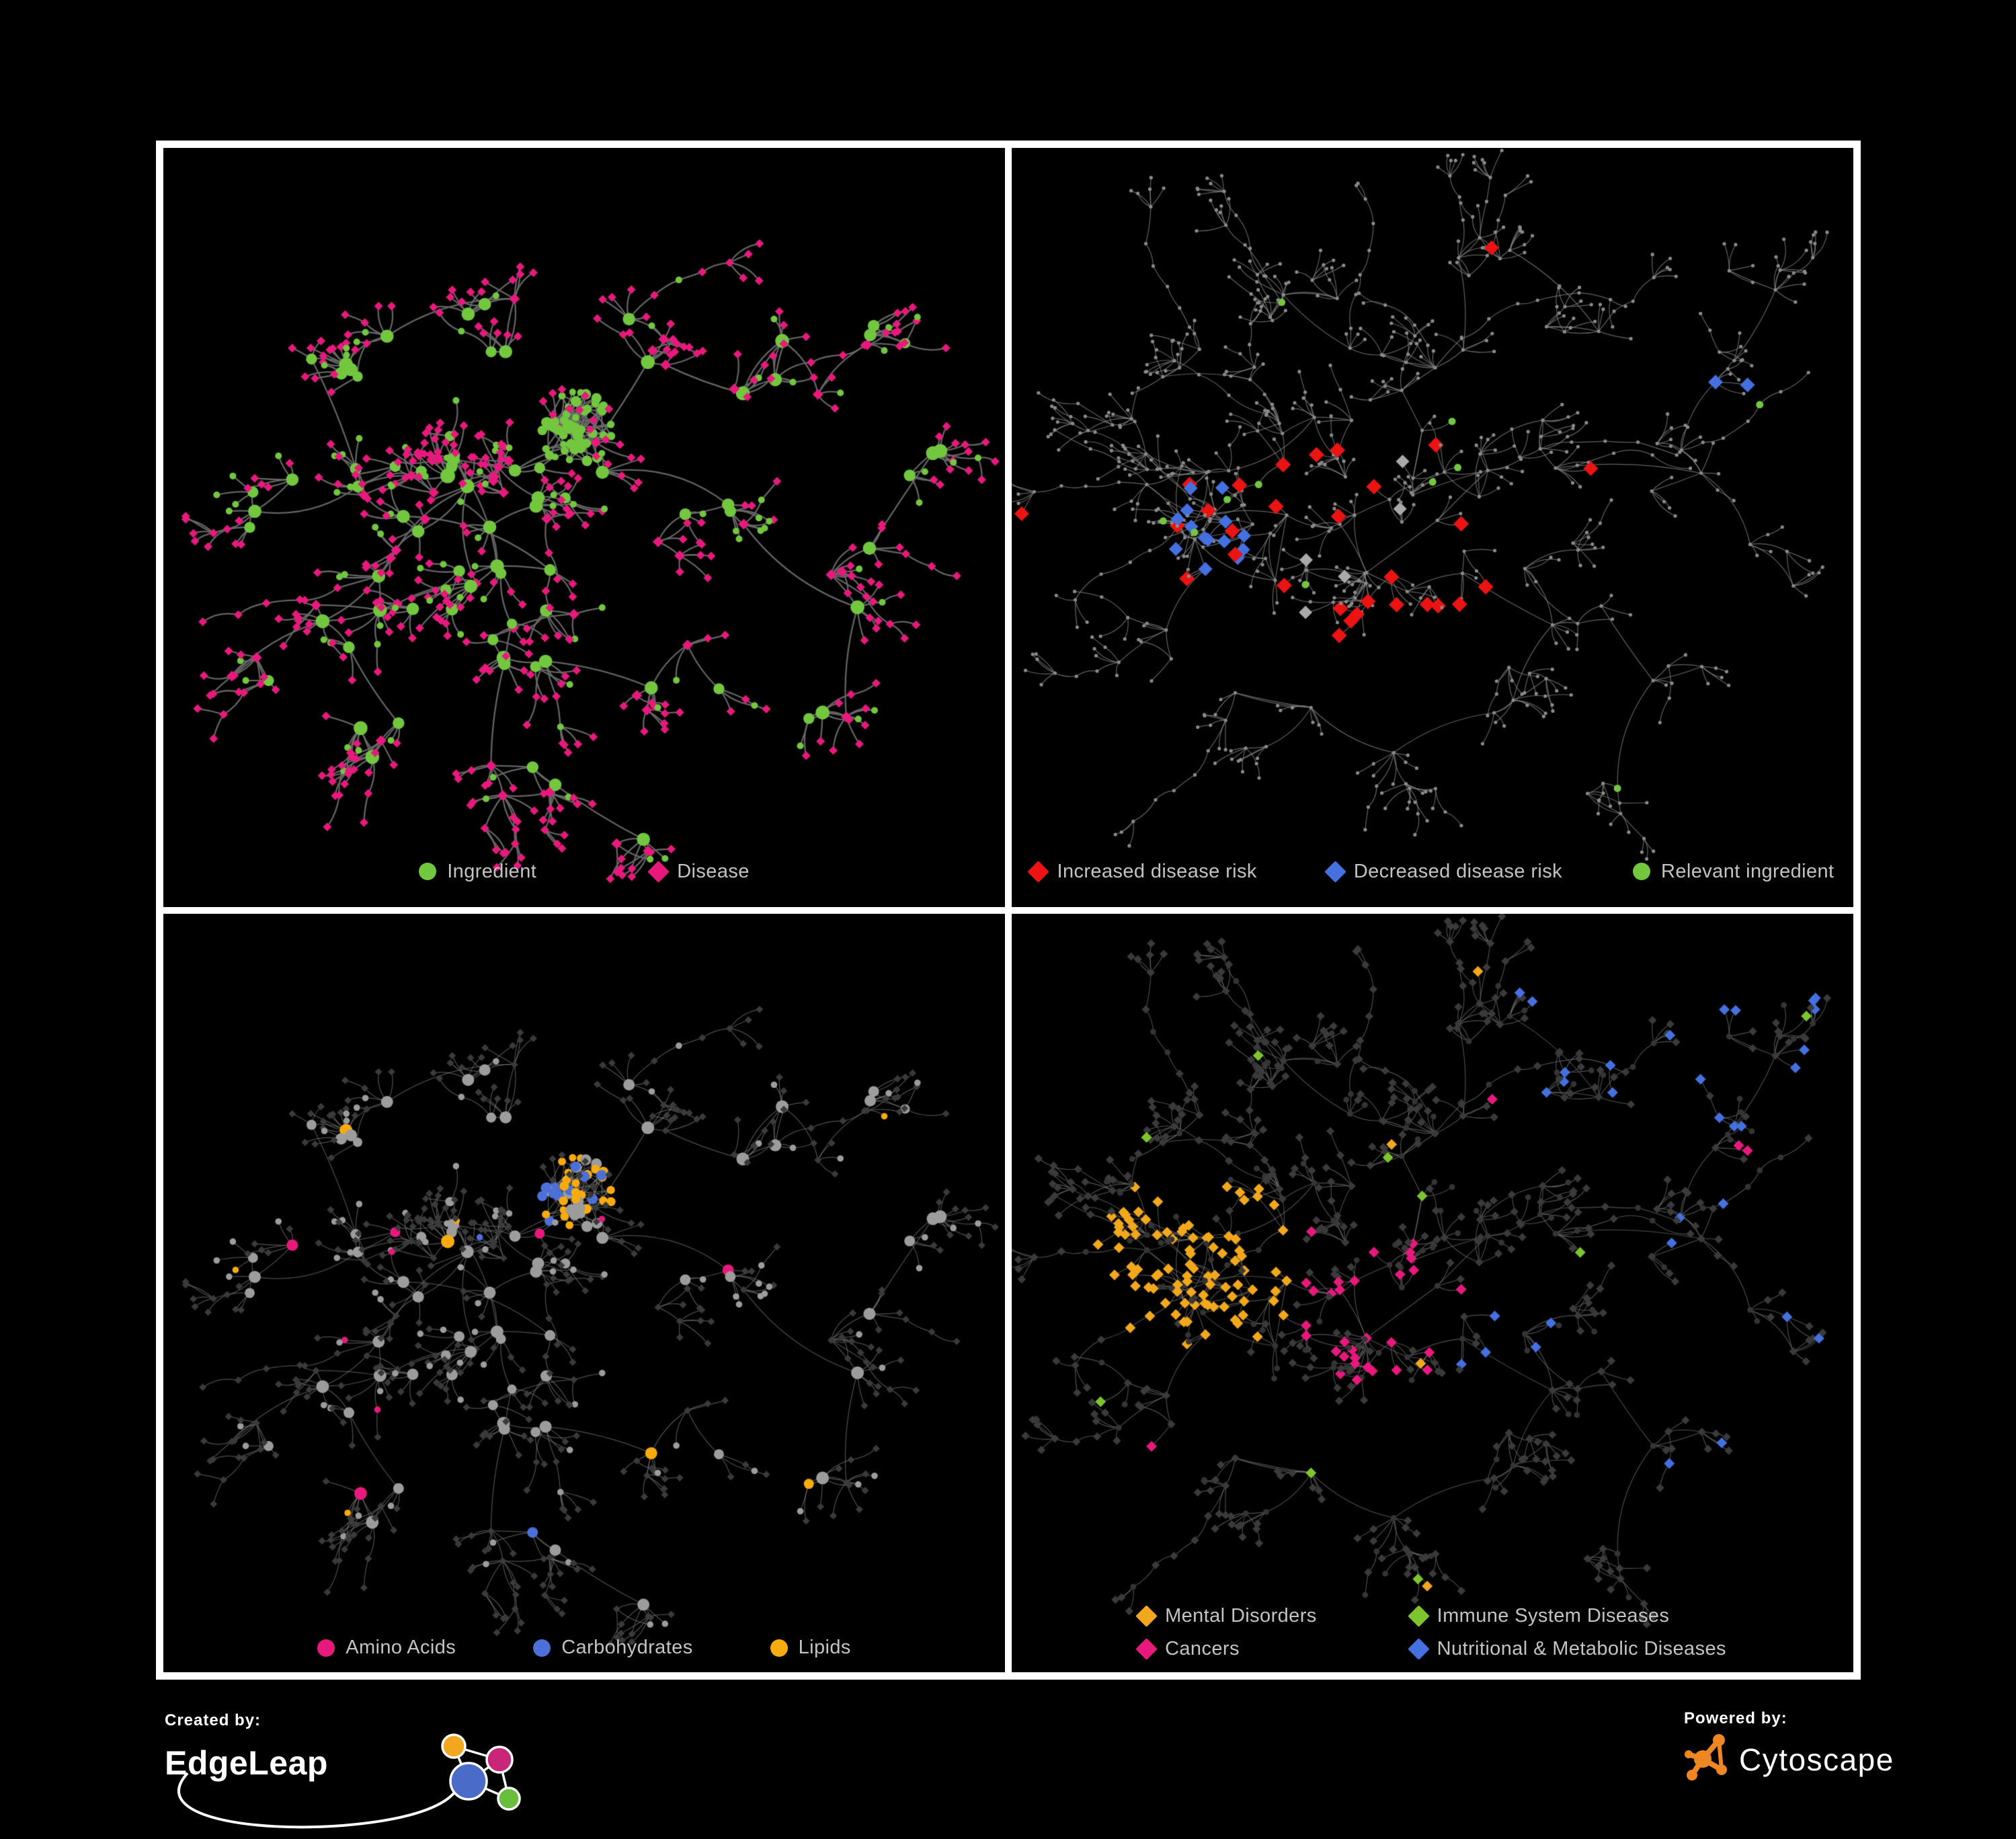 Image resolution: width=2016 pixels, height=1839 pixels. I want to click on edgeleap-brand: EdgeLeap, so click(246, 1763).